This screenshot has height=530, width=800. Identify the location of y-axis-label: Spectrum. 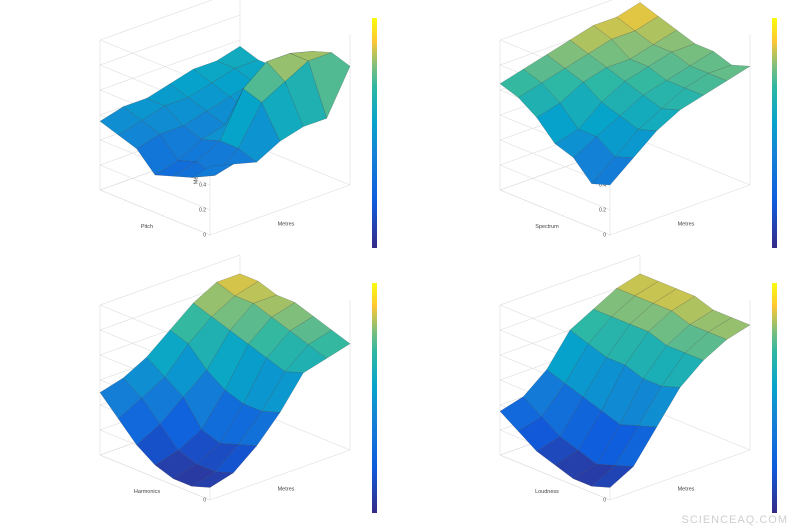
(547, 227).